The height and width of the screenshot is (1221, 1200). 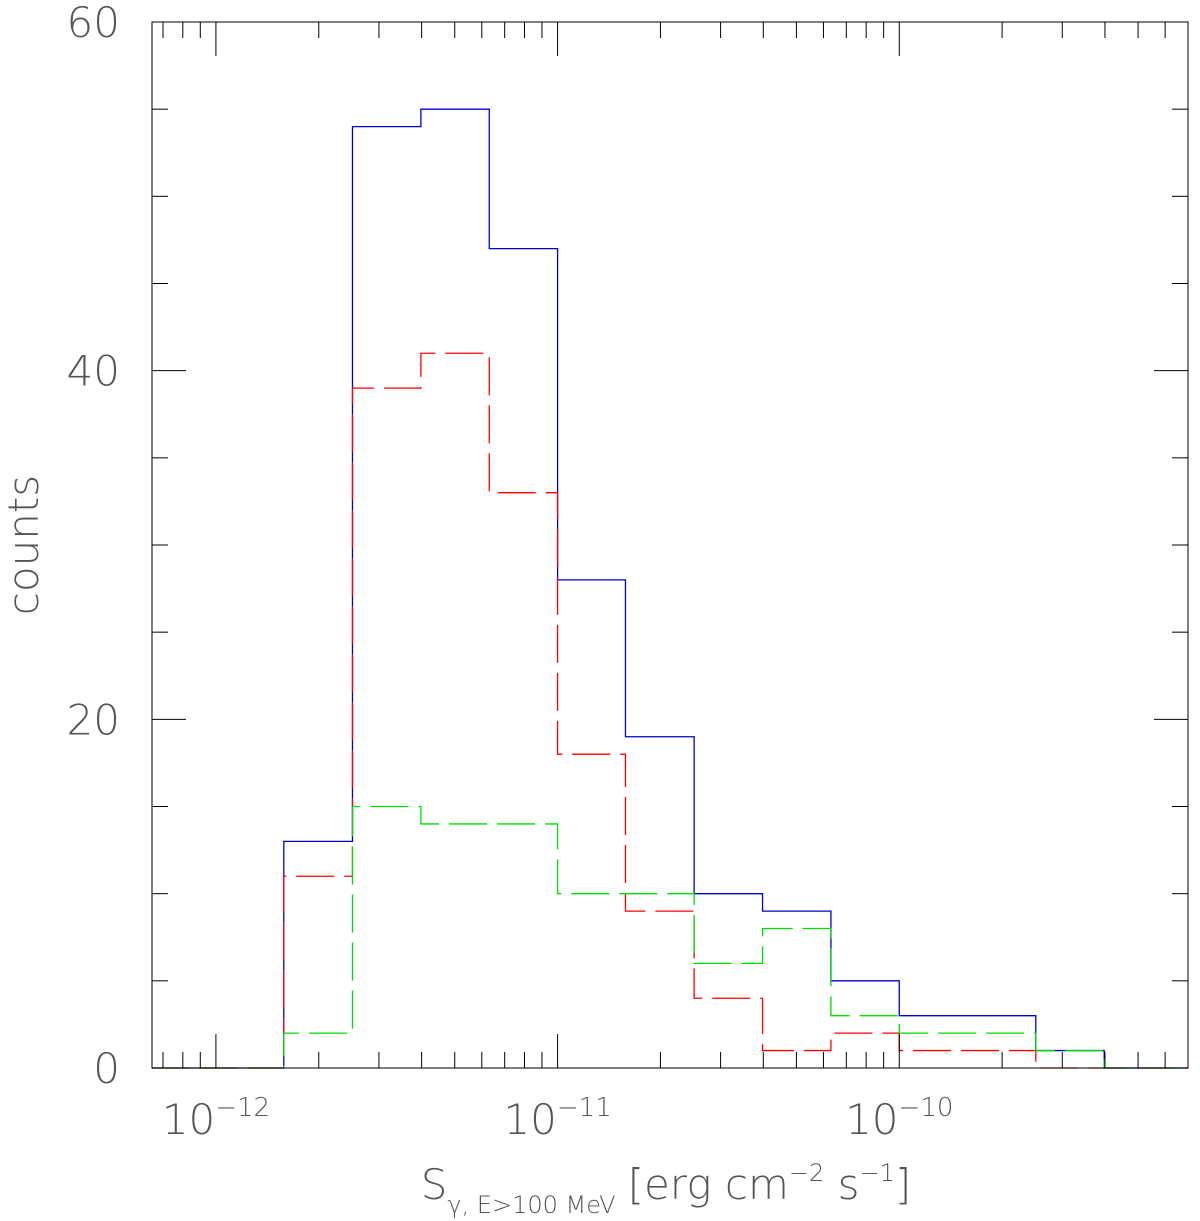 I want to click on x-axis-label-exp1: −2, so click(x=806, y=1173).